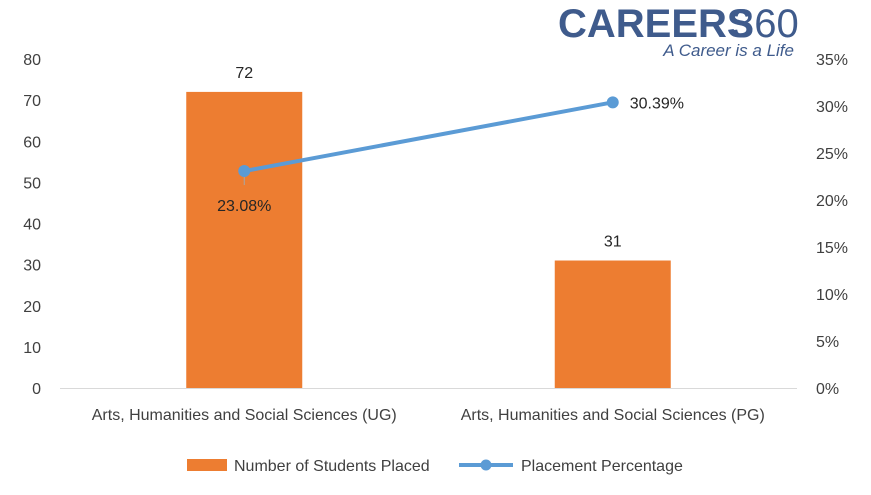 Image resolution: width=871 pixels, height=495 pixels. Describe the element at coordinates (32, 142) in the screenshot. I see `y-left-tick-label: 60` at that location.